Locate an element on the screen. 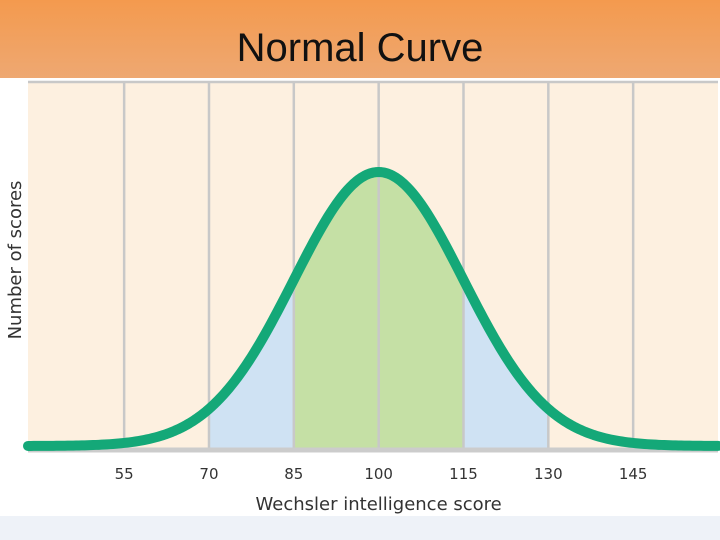  bottom-strip is located at coordinates (360, 528).